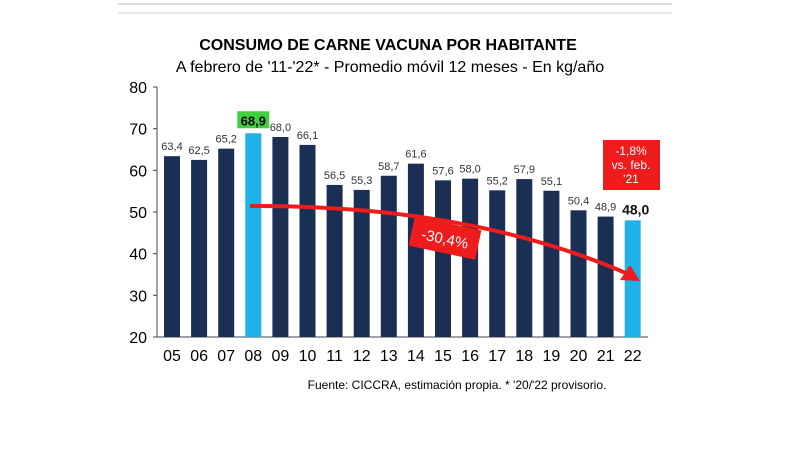 The image size is (800, 473). What do you see at coordinates (551, 182) in the screenshot?
I see `value-label: 55,1` at bounding box center [551, 182].